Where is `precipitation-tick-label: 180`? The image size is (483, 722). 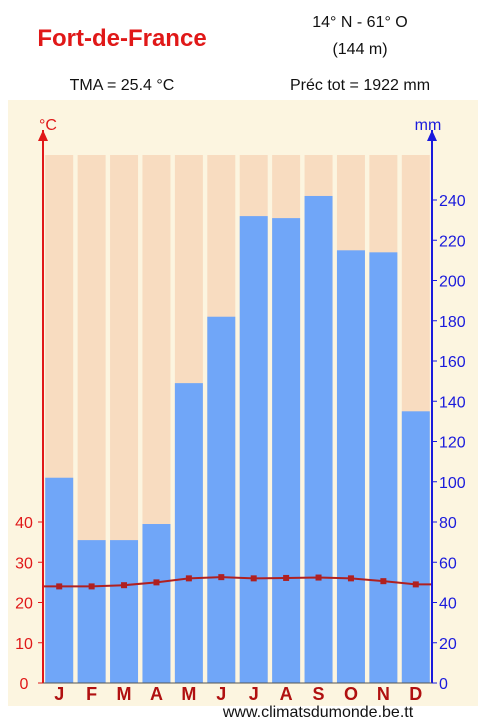
precipitation-tick-label: 180 is located at coordinates (452, 322).